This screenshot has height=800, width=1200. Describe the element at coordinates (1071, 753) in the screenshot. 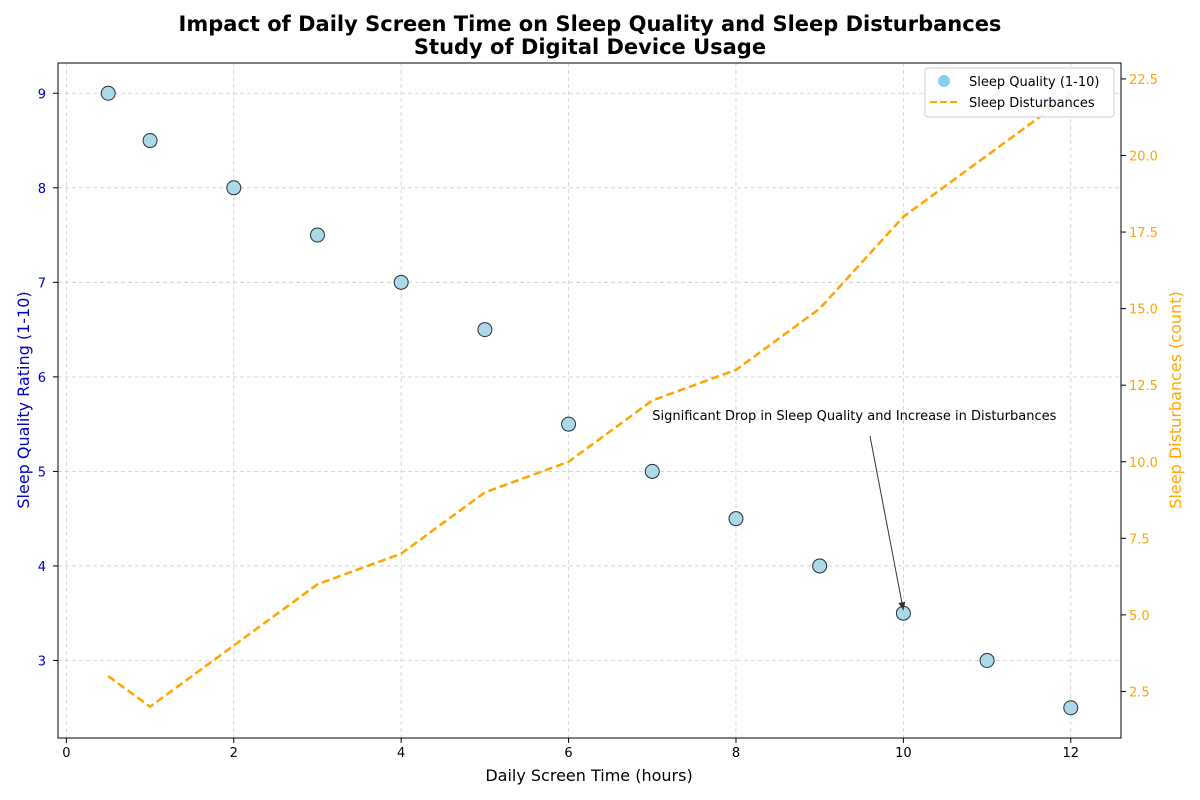

I see `x-tick-label: 12` at that location.